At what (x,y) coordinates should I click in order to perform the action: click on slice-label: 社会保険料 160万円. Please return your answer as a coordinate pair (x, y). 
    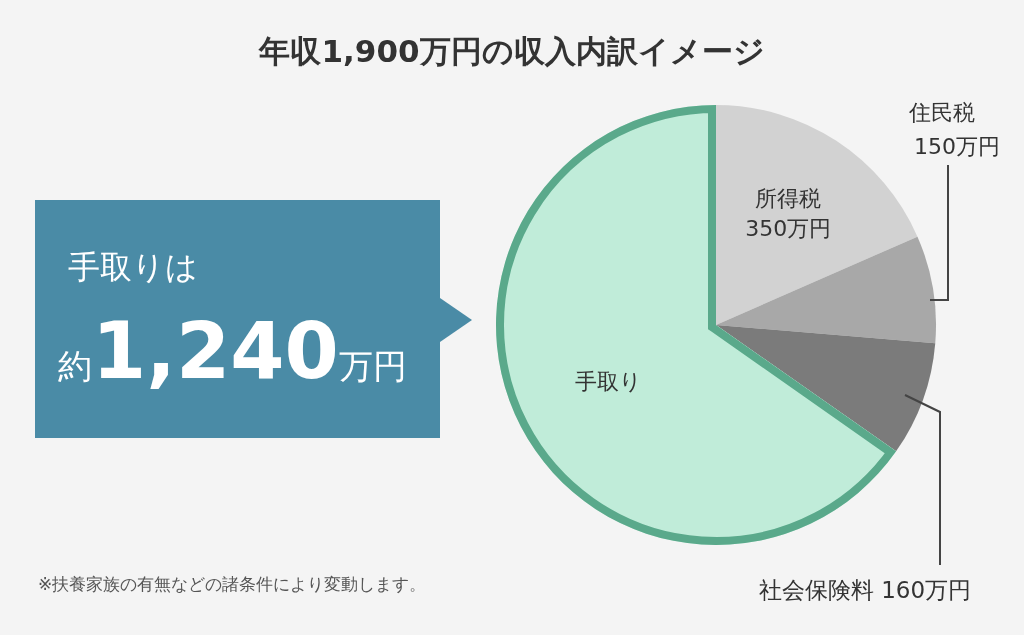
    Looking at the image, I should click on (865, 590).